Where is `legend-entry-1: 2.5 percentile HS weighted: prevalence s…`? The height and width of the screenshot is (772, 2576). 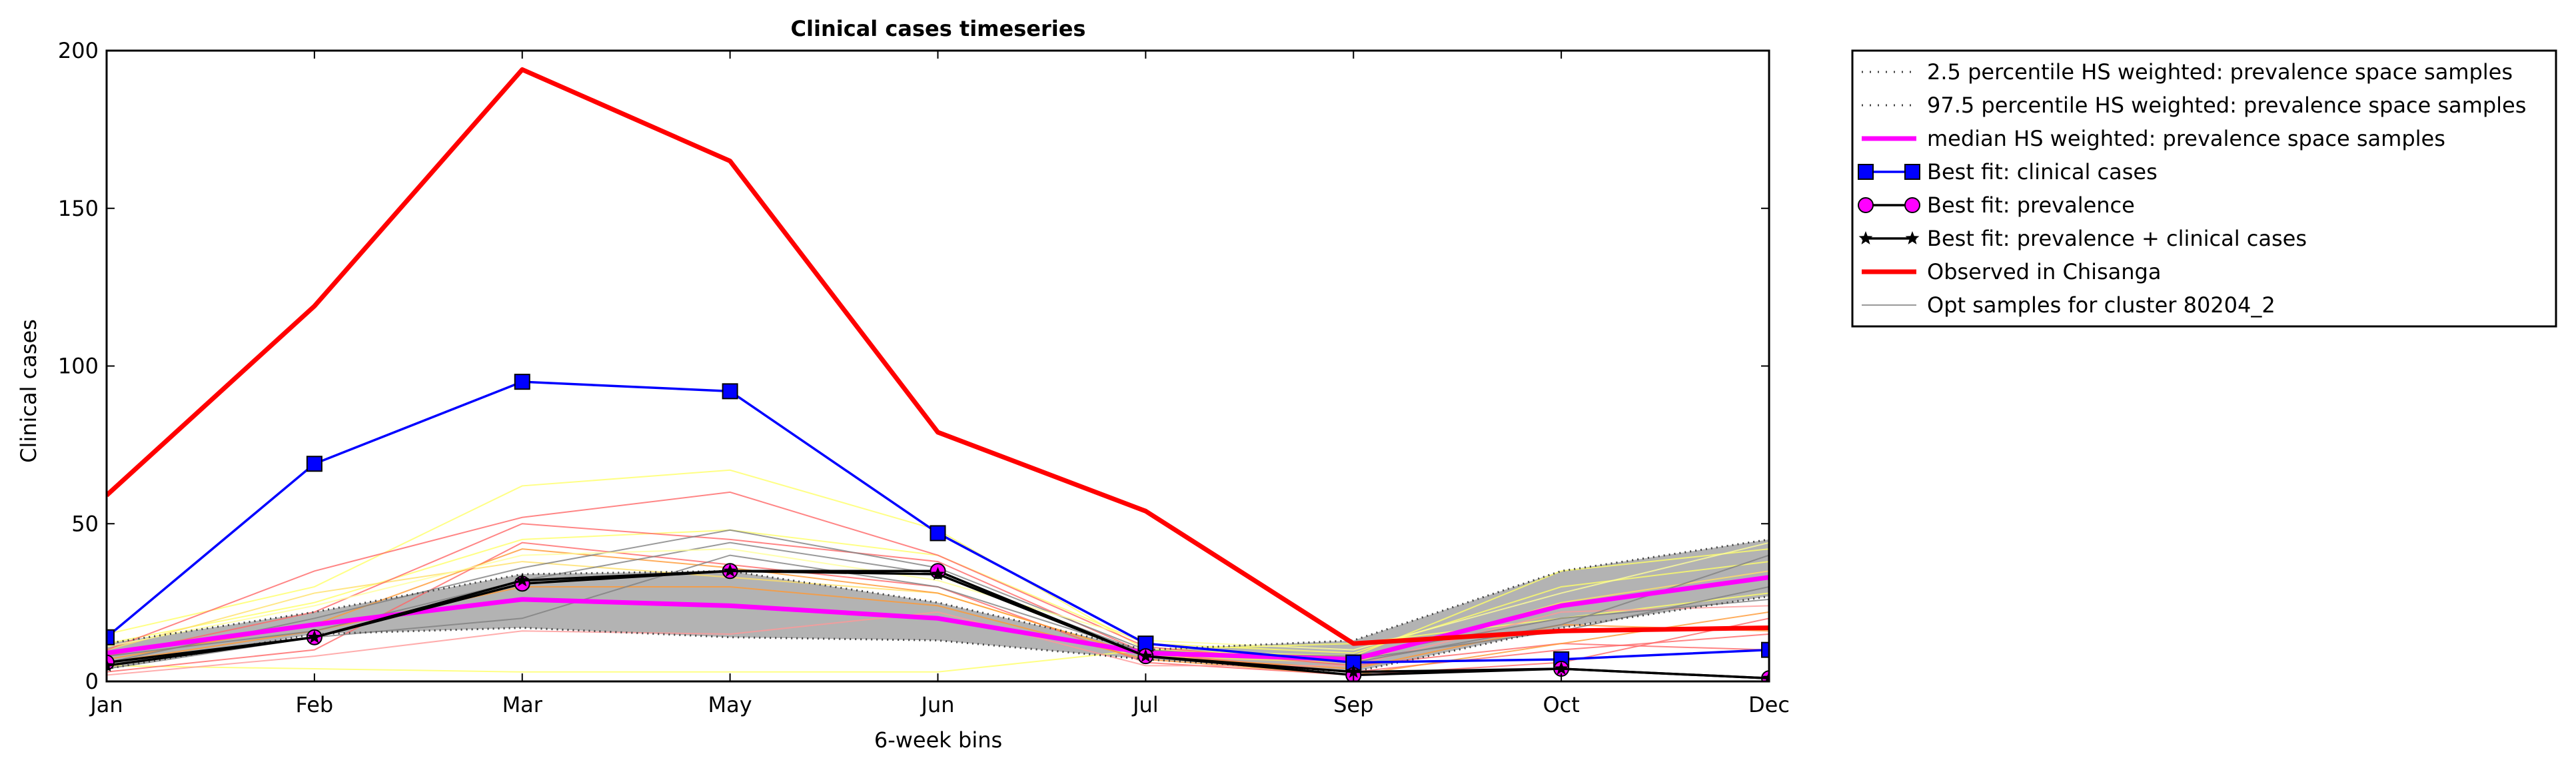 legend-entry-1: 2.5 percentile HS weighted: prevalence s… is located at coordinates (2188, 72).